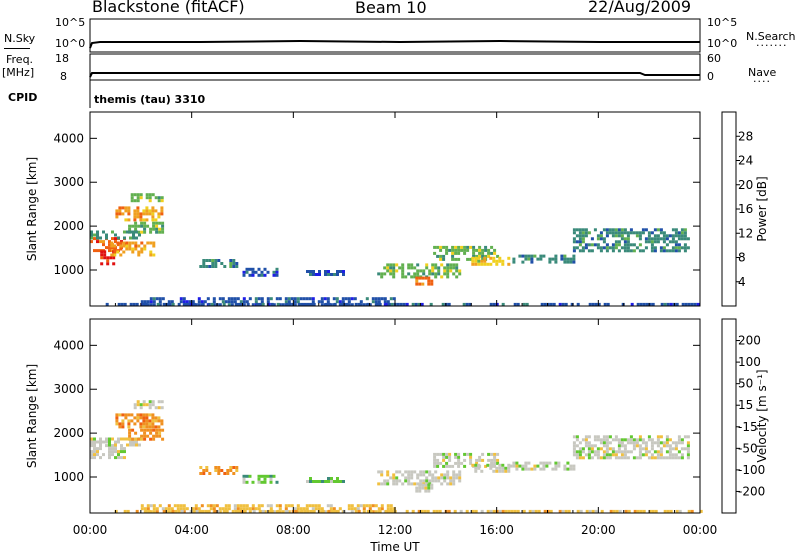 The height and width of the screenshot is (554, 800). Describe the element at coordinates (749, 341) in the screenshot. I see `colorbar-tick-label: 200` at that location.